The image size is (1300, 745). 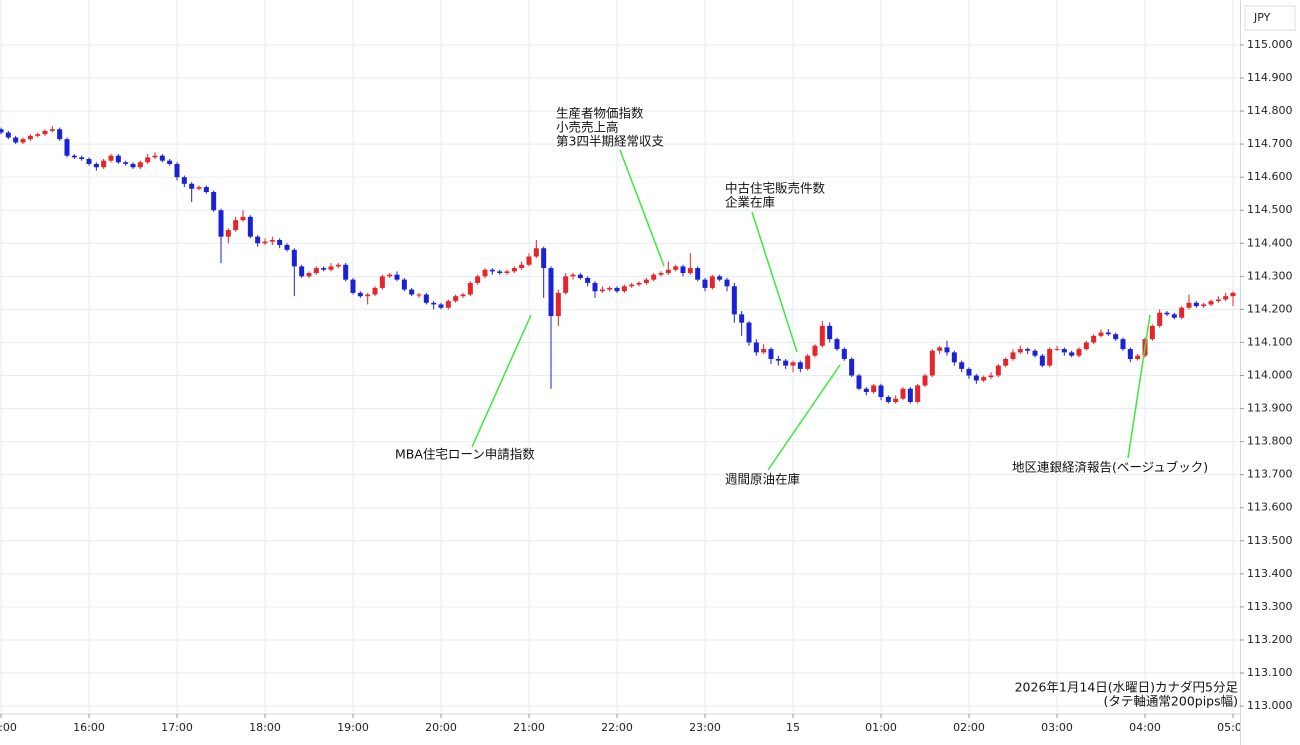 What do you see at coordinates (8, 727) in the screenshot?
I see `x-tick-label: 15:00` at bounding box center [8, 727].